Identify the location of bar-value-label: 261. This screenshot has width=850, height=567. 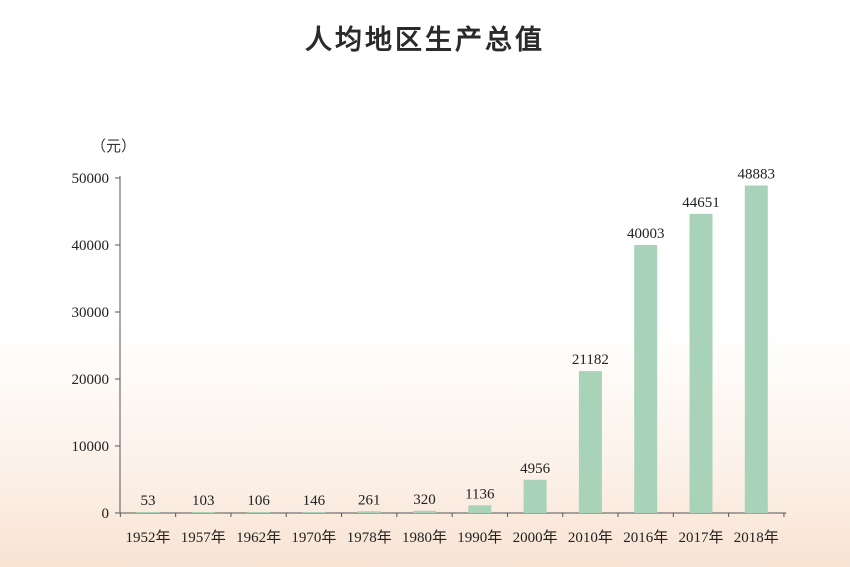
(369, 500).